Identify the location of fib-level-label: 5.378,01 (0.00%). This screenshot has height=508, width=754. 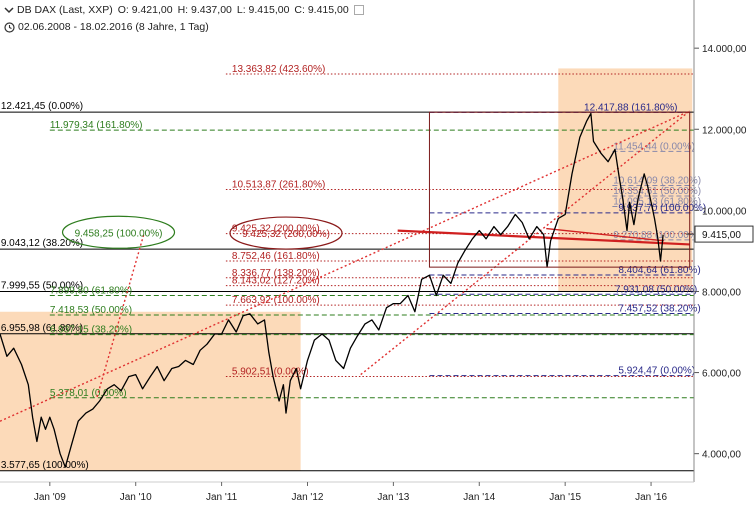
(88, 393).